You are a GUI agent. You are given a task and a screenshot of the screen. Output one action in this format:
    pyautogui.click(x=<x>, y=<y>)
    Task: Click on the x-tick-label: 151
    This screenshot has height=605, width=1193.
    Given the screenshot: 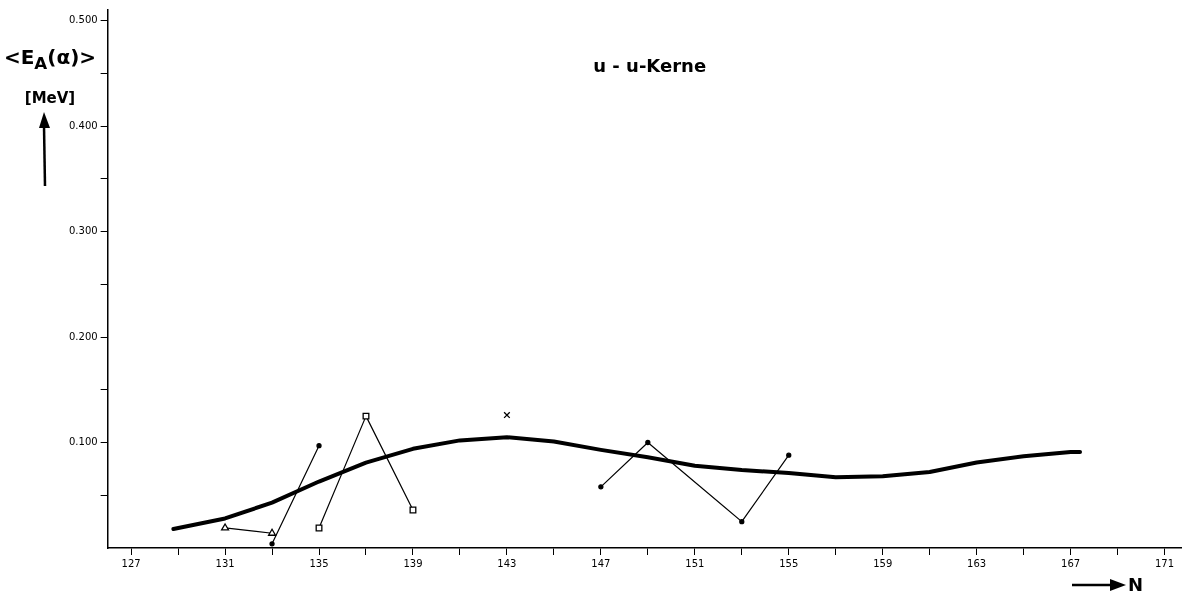 What is the action you would take?
    pyautogui.click(x=695, y=563)
    